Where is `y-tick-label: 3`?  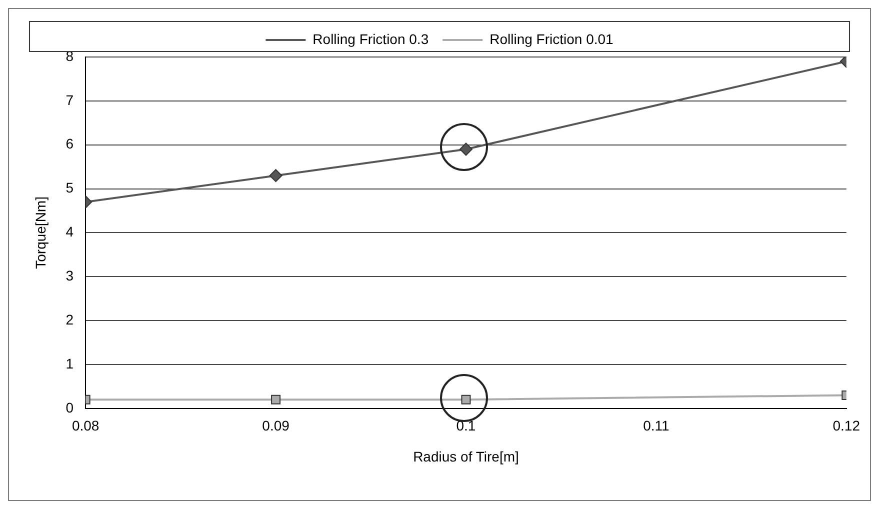 y-tick-label: 3 is located at coordinates (70, 275).